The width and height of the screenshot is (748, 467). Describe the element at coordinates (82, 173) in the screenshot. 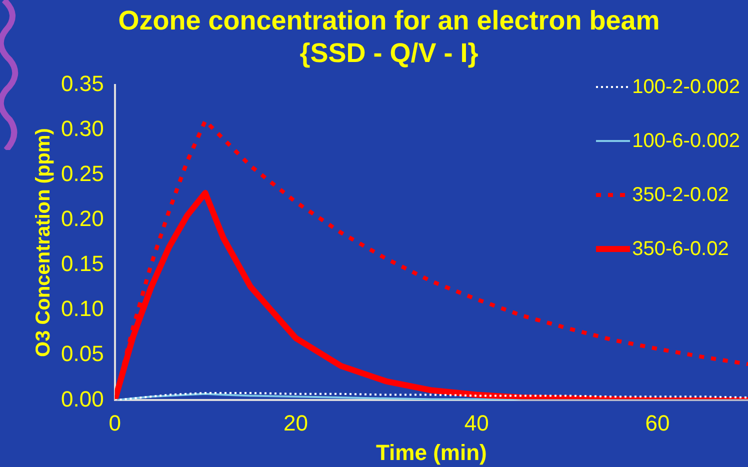

I see `y-tick-label: 0.25` at that location.